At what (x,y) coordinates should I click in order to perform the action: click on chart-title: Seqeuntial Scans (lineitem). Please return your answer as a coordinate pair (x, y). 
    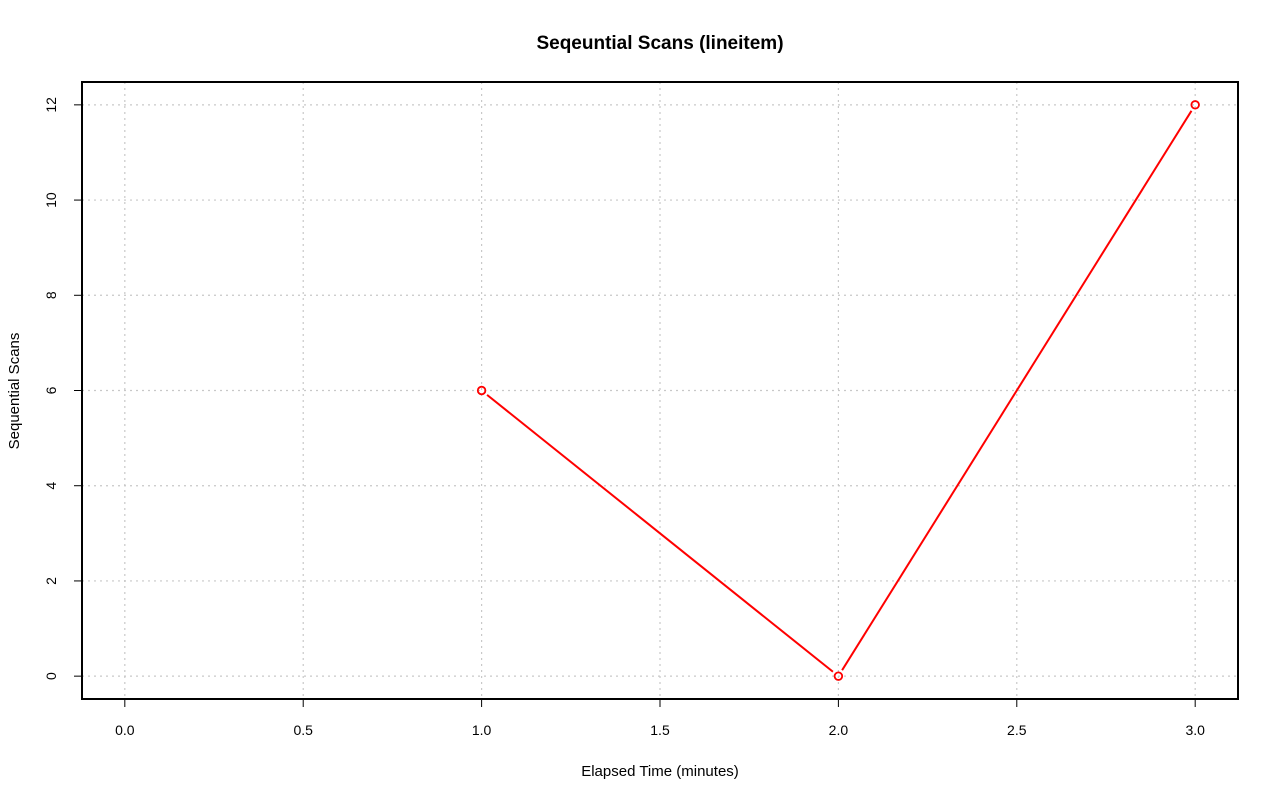
    Looking at the image, I should click on (659, 43).